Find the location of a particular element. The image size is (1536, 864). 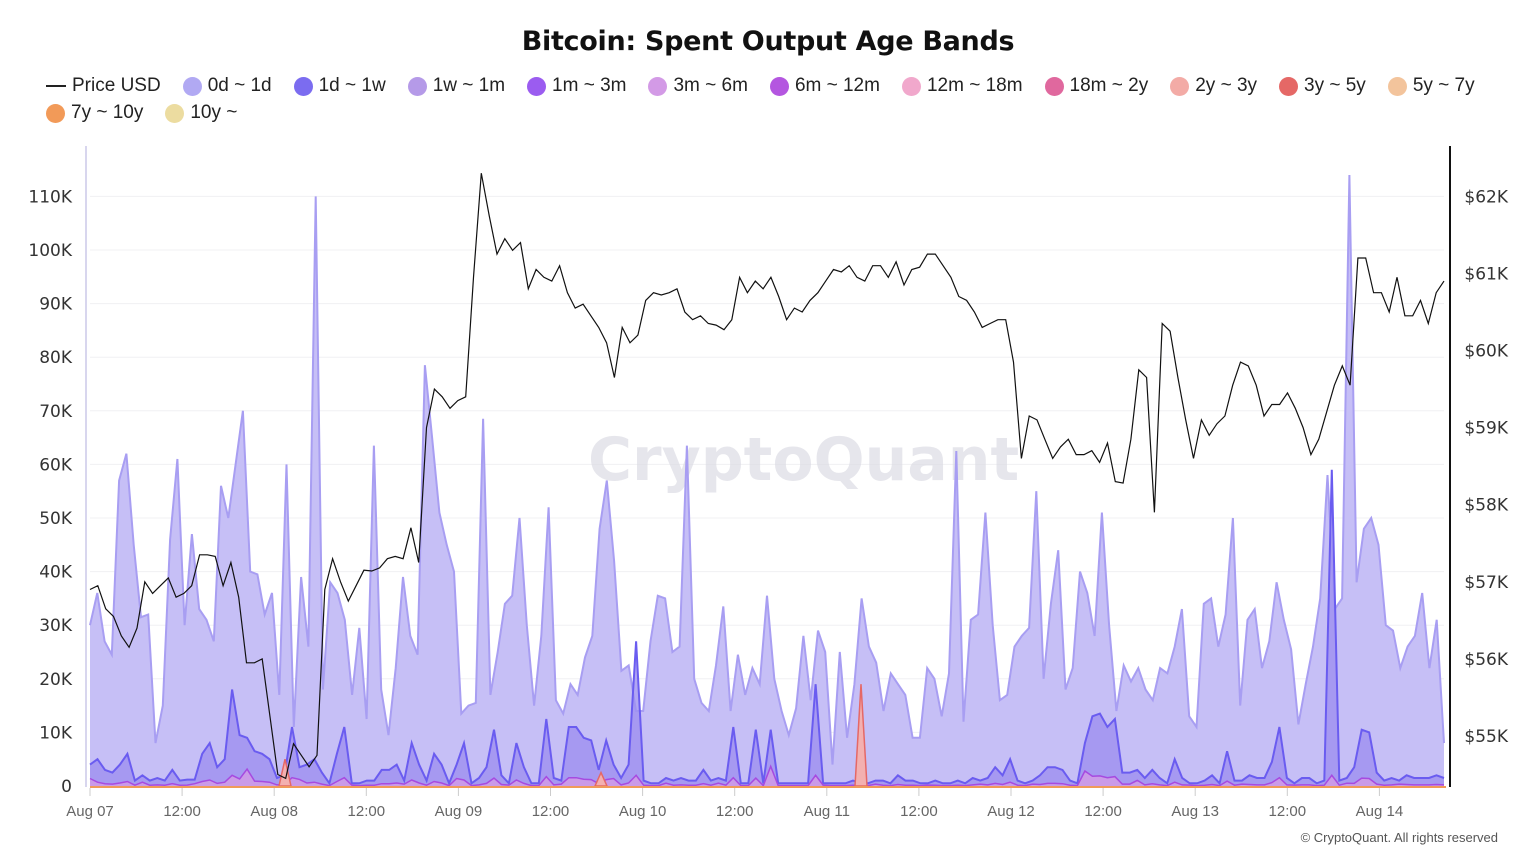

legend-label: 0d ~ 1d is located at coordinates (239, 85).